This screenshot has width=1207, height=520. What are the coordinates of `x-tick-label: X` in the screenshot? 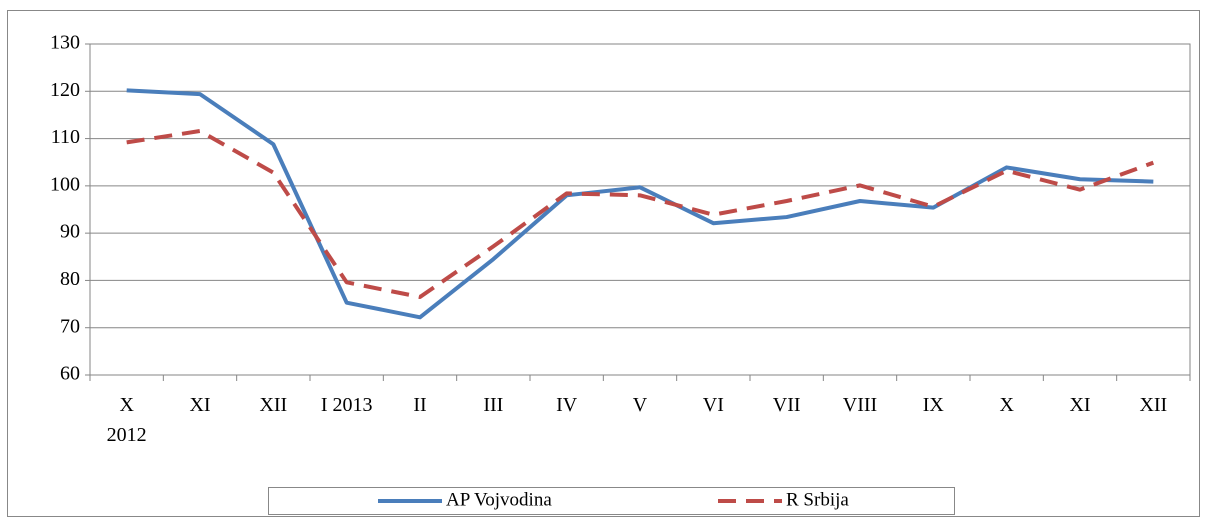 It's located at (1006, 405).